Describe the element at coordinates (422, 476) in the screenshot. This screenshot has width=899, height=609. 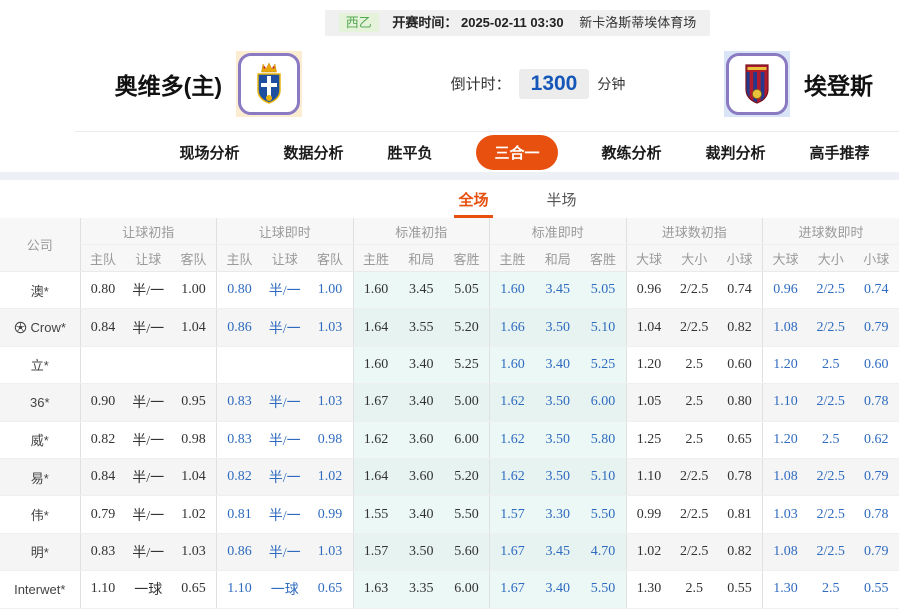
I see `odds-cell: 3.60` at that location.